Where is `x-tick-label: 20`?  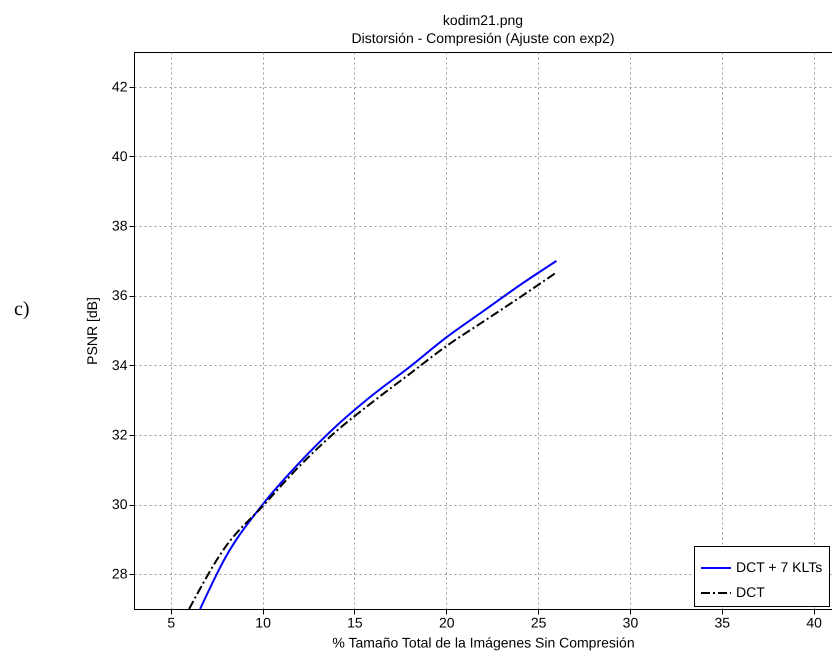
x-tick-label: 20 is located at coordinates (446, 622).